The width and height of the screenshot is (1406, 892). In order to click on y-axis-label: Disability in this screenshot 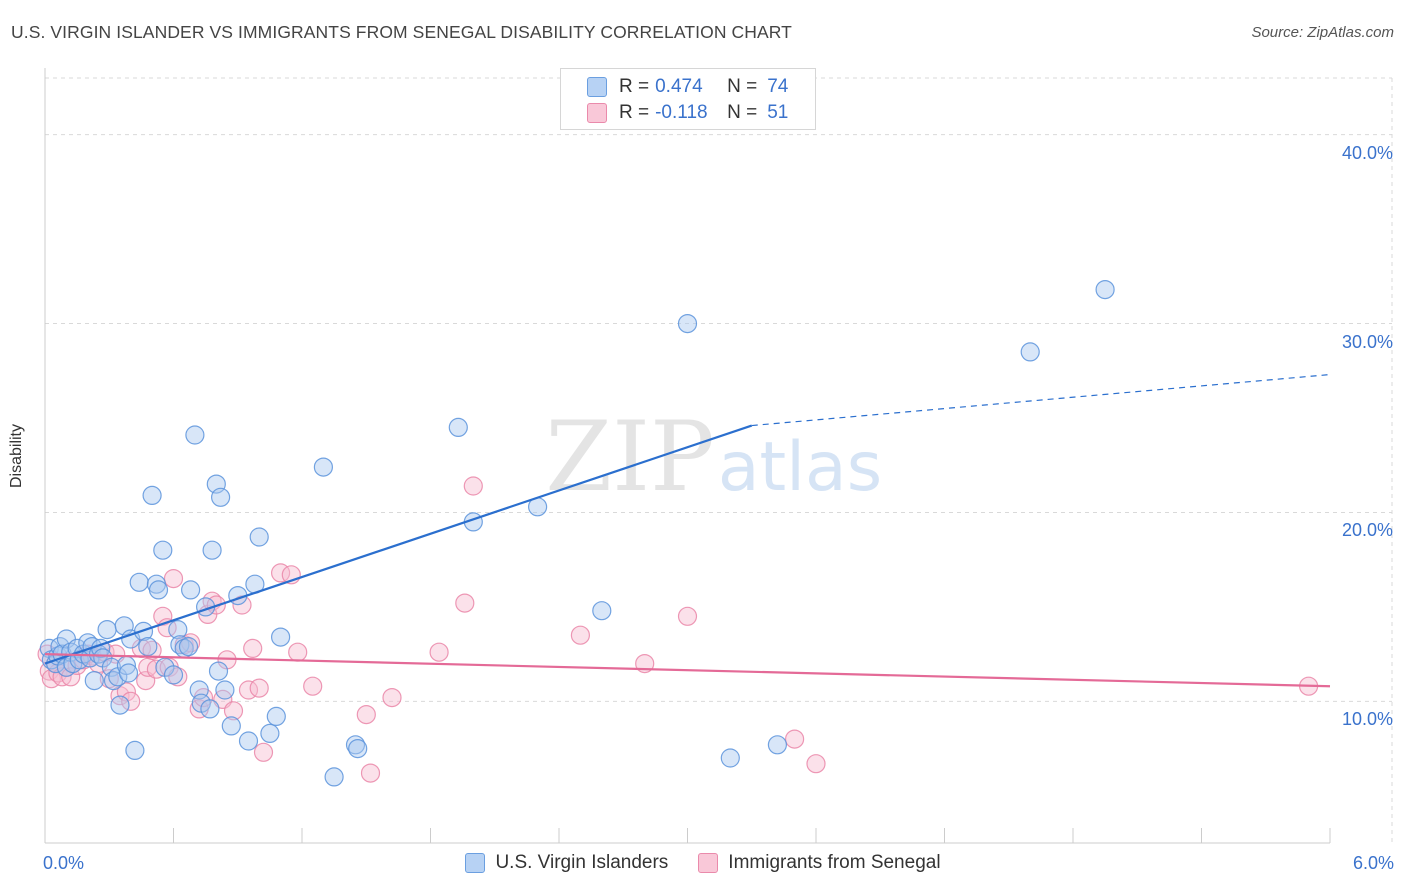, I will do `click(16, 456)`.